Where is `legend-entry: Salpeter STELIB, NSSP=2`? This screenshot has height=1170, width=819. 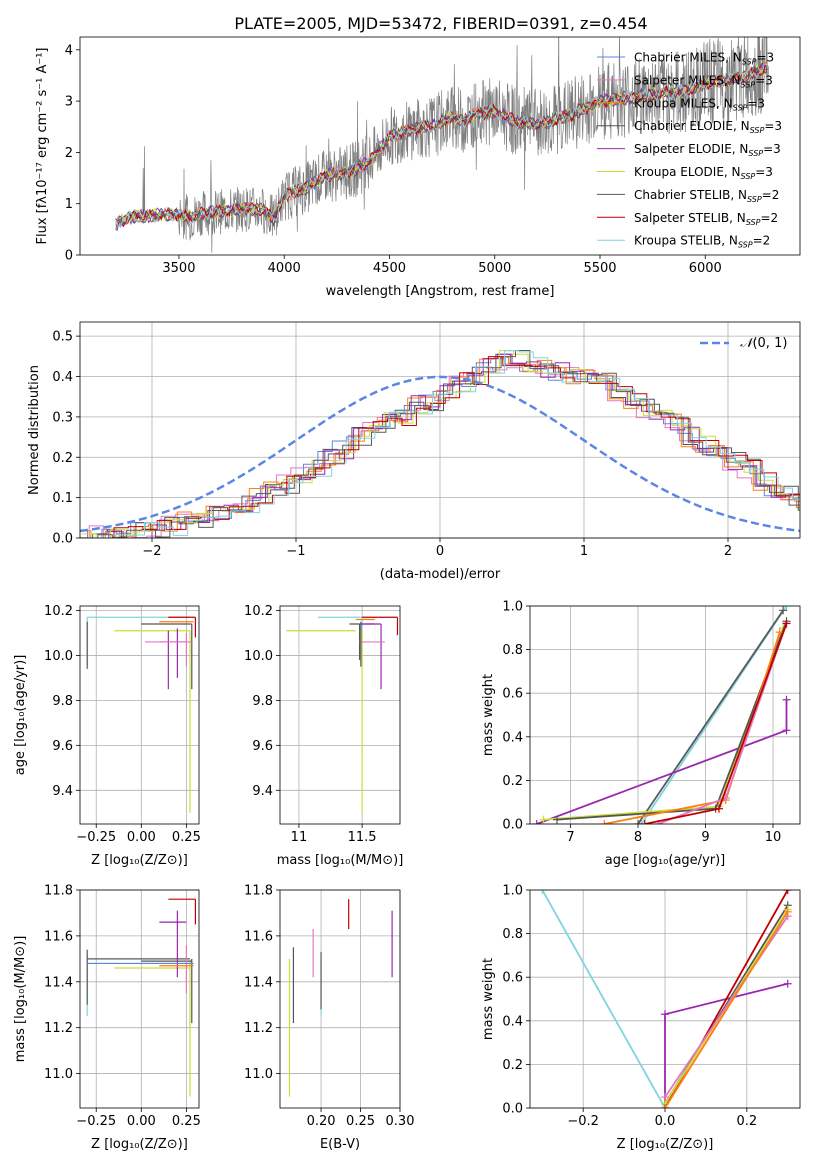 legend-entry: Salpeter STELIB, NSSP=2 is located at coordinates (706, 219).